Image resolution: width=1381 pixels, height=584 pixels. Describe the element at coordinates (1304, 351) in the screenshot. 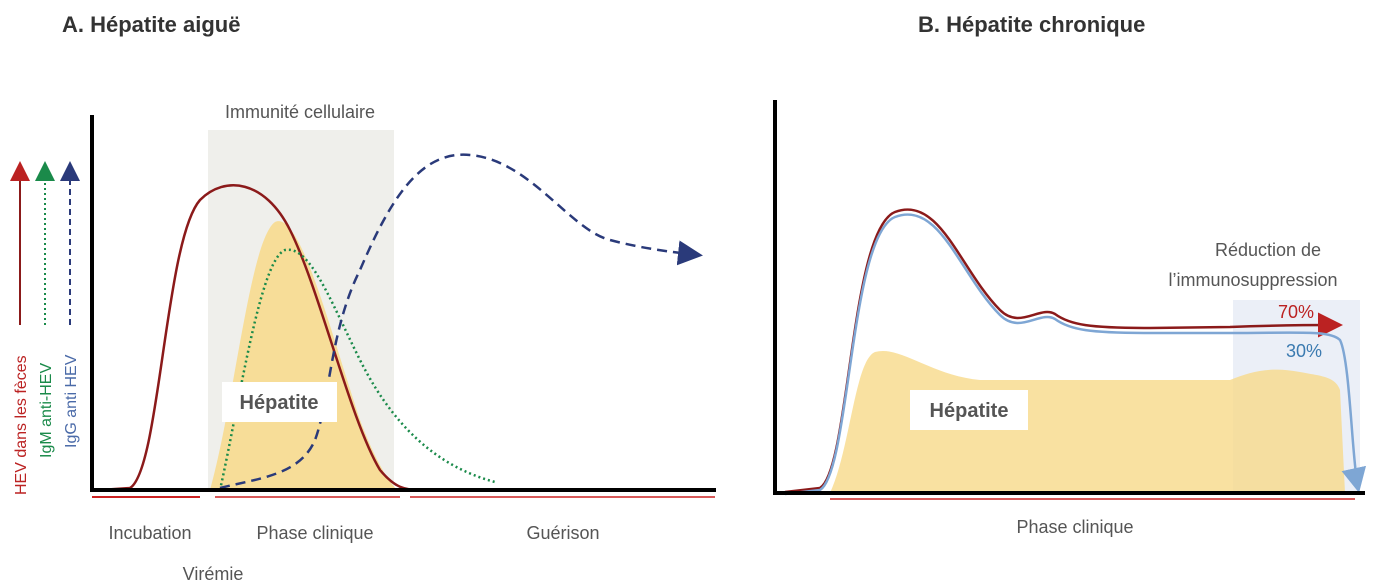

I see `percentage: 30%` at that location.